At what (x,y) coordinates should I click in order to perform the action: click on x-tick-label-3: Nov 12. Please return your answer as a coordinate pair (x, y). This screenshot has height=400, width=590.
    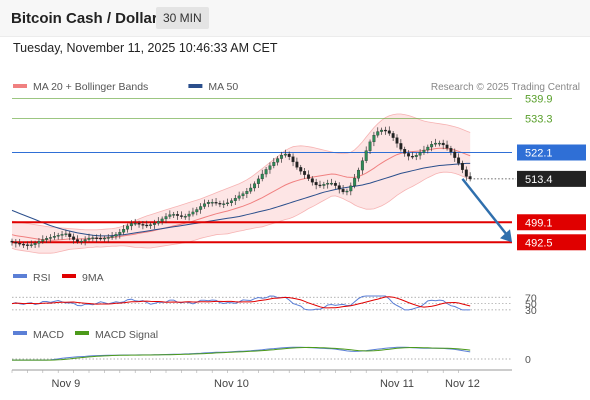
    Looking at the image, I should click on (462, 384).